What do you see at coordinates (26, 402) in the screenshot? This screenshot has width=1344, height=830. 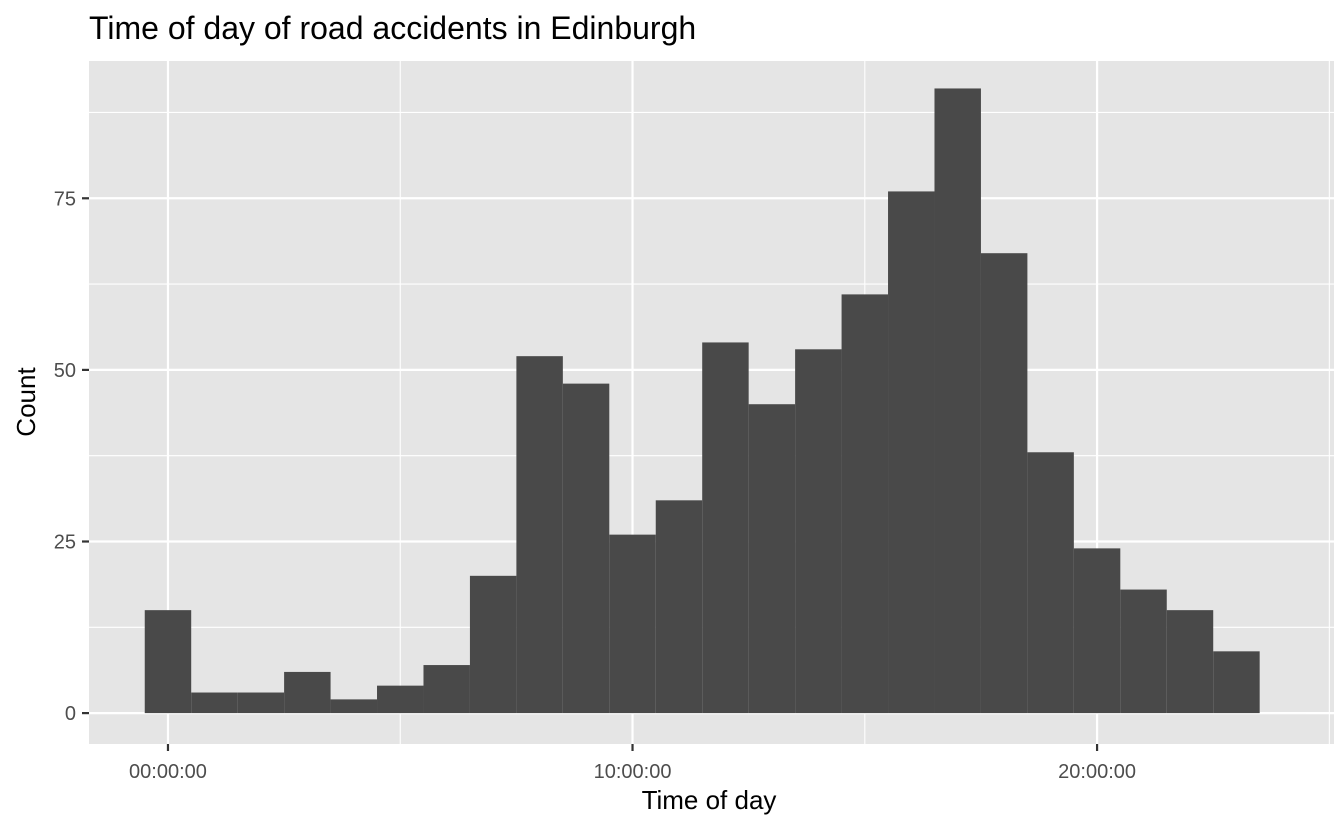 I see `y-axis-title: Count` at bounding box center [26, 402].